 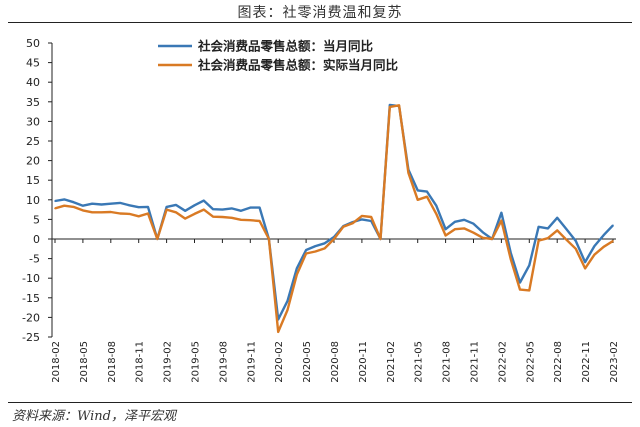 I want to click on x-tick-label: 2020-02, so click(x=279, y=362).